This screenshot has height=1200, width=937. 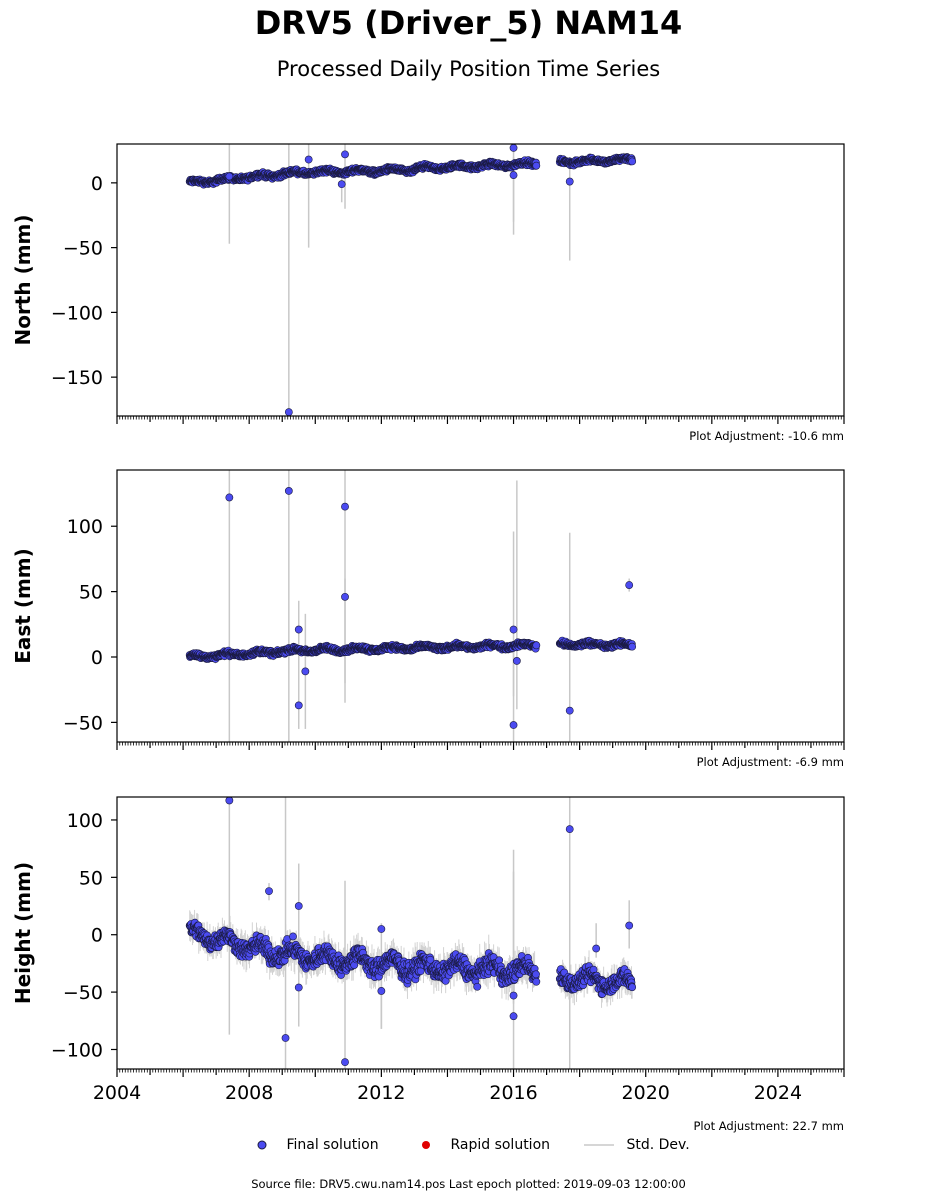 I want to click on y-axis-label: North (mm), so click(x=23, y=279).